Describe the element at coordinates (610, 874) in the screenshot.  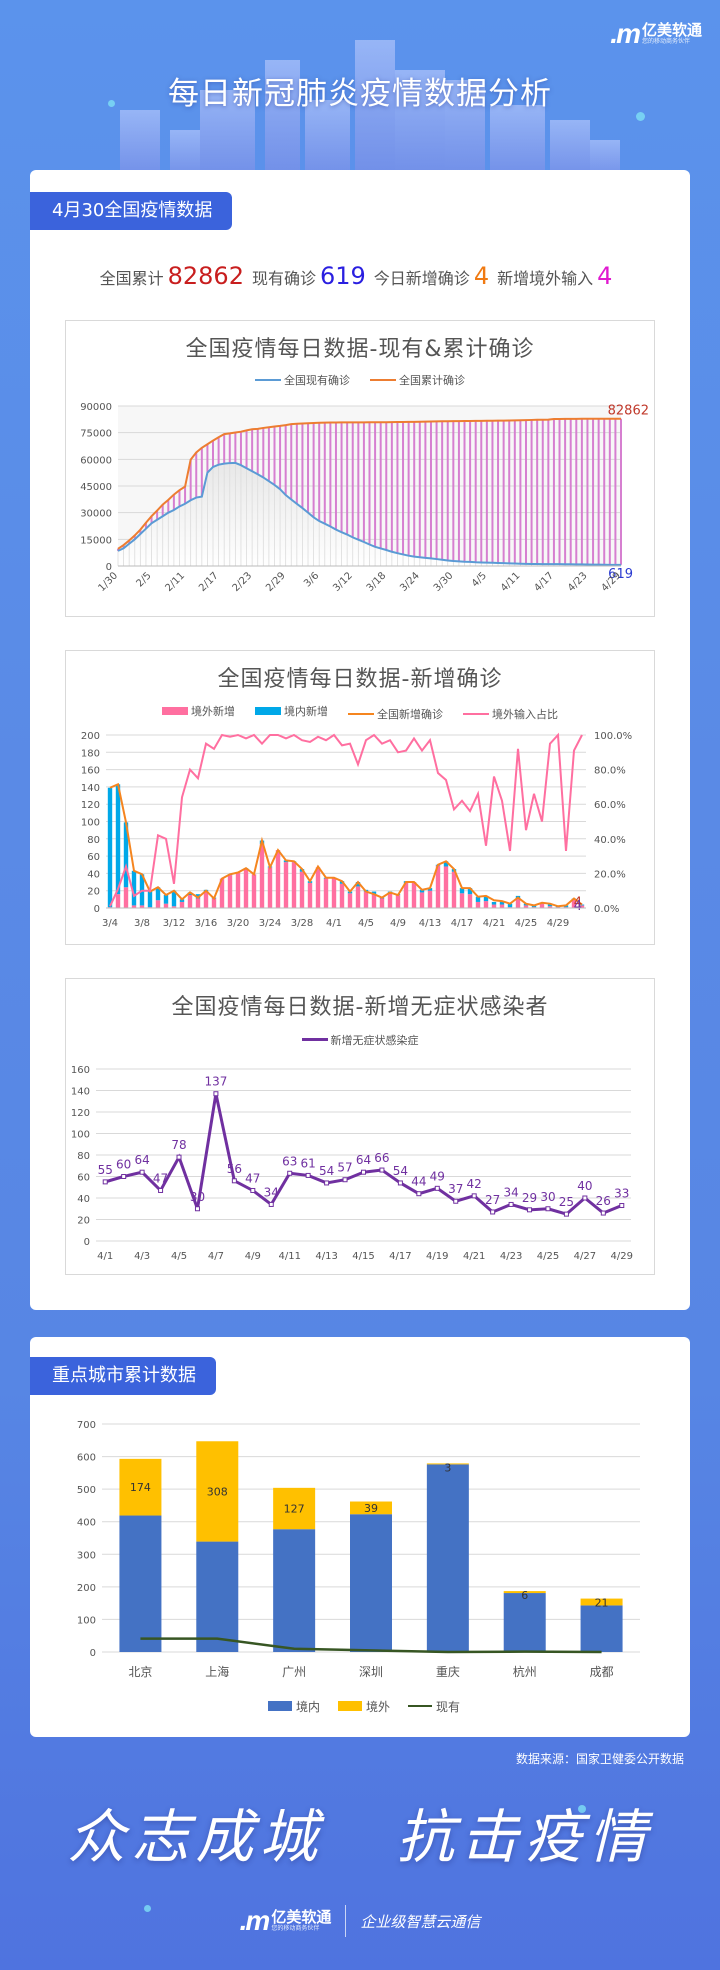
I see `svg-text: 20.0%` at that location.